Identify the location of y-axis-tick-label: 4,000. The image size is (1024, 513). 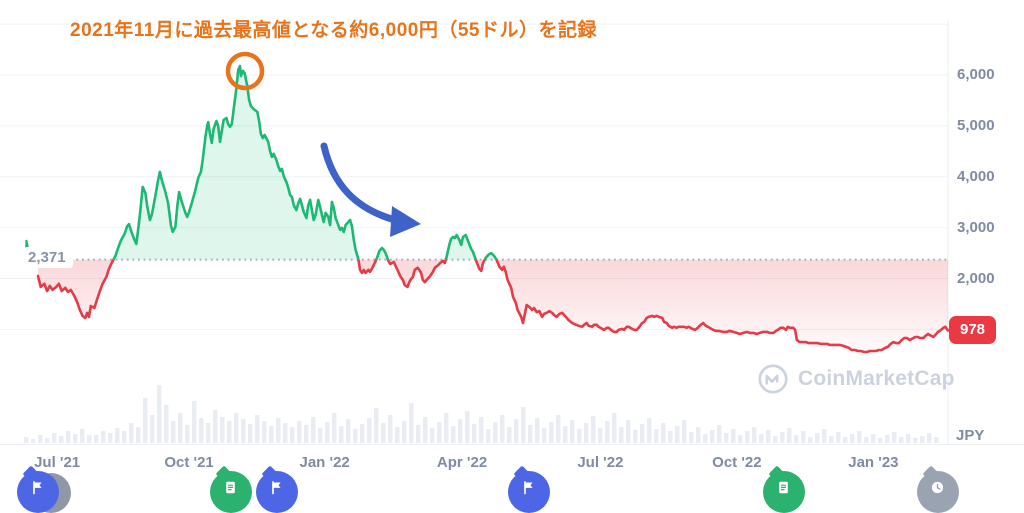
(976, 176).